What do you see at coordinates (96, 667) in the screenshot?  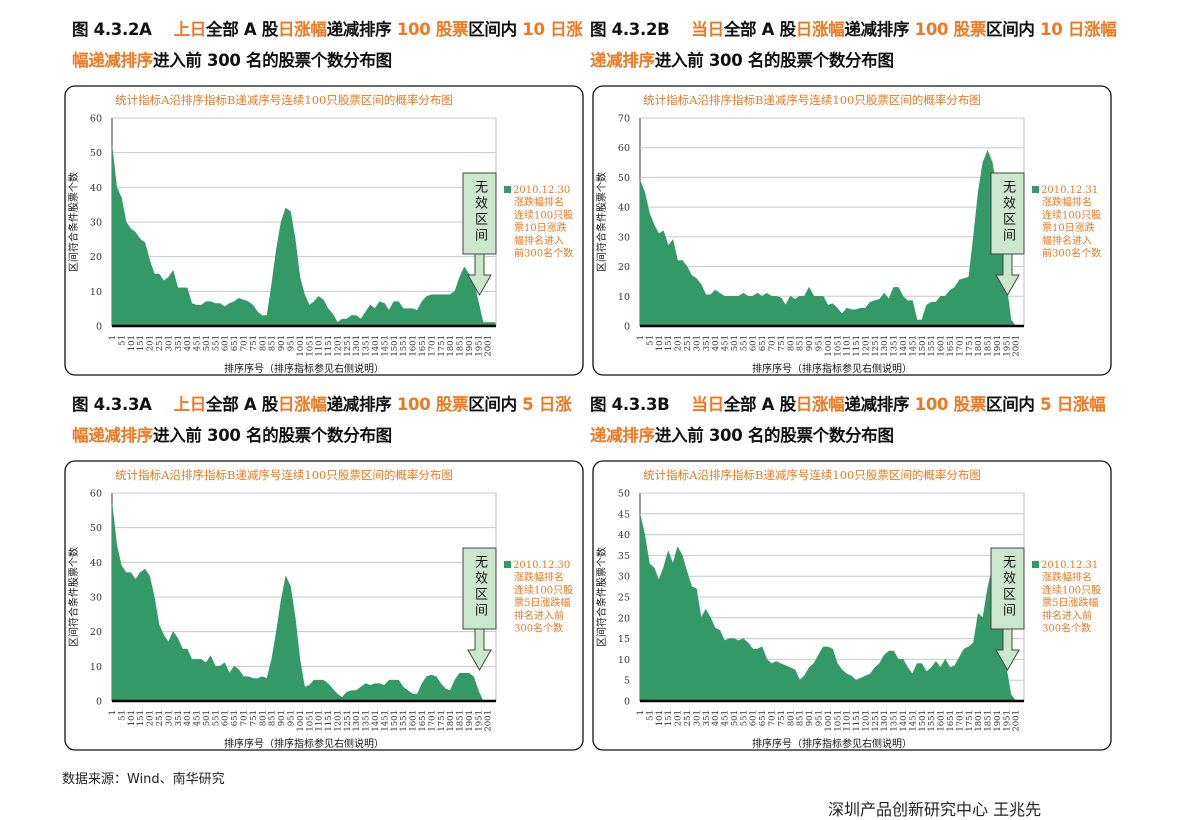 I see `y-tick-label: 10` at bounding box center [96, 667].